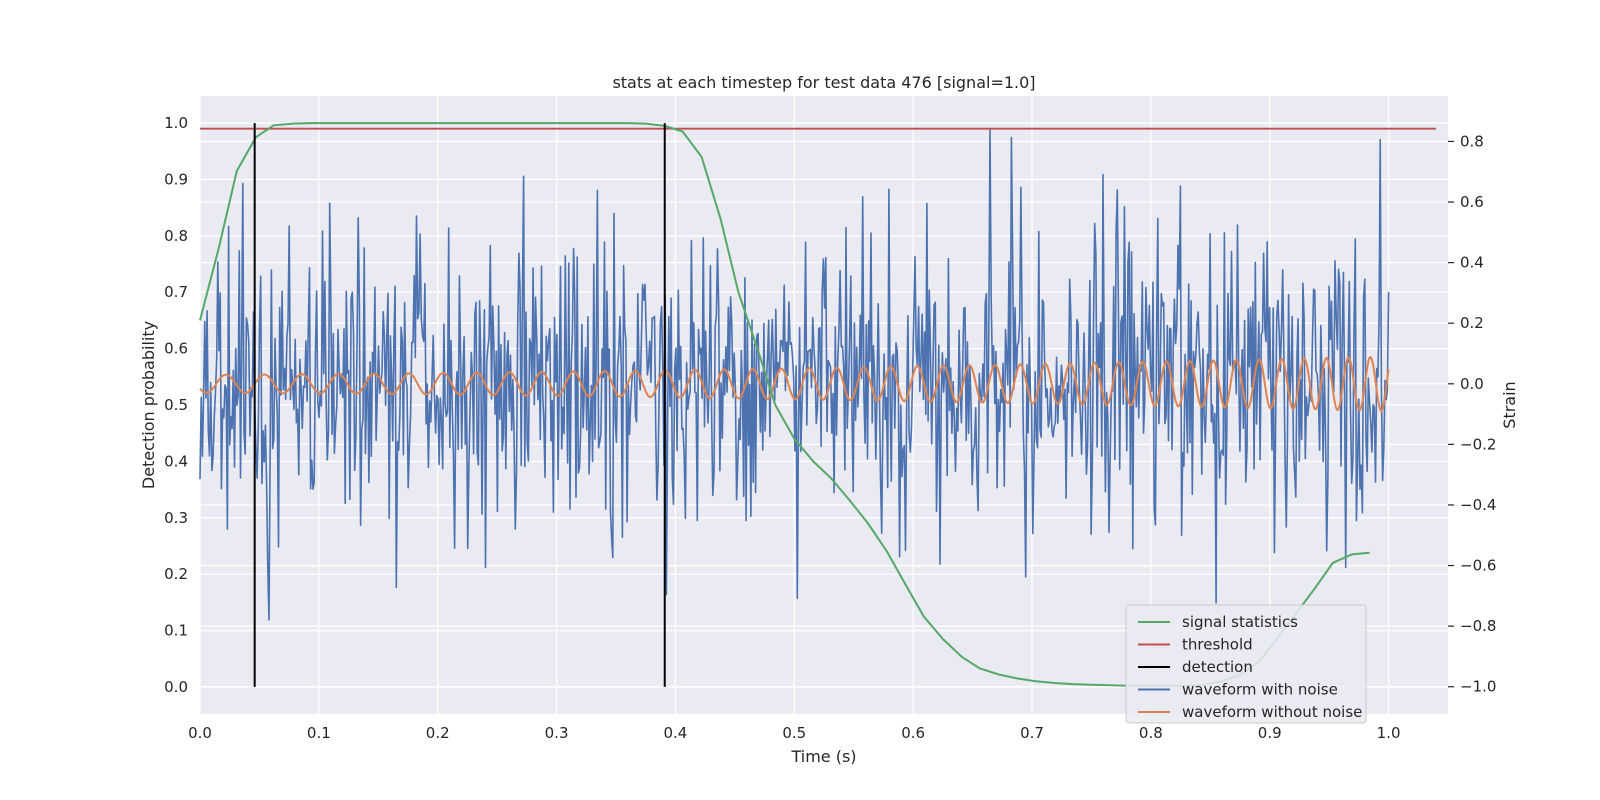  What do you see at coordinates (823, 756) in the screenshot?
I see `x-axis-label: Time (s)` at bounding box center [823, 756].